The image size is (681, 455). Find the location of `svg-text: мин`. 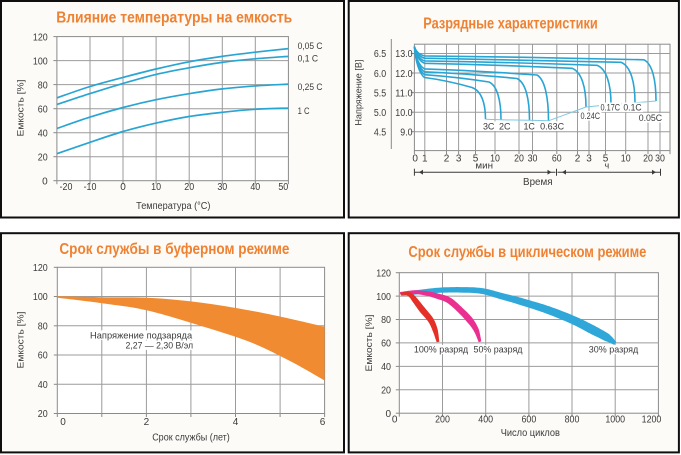

svg-text: мин is located at coordinates (484, 165).